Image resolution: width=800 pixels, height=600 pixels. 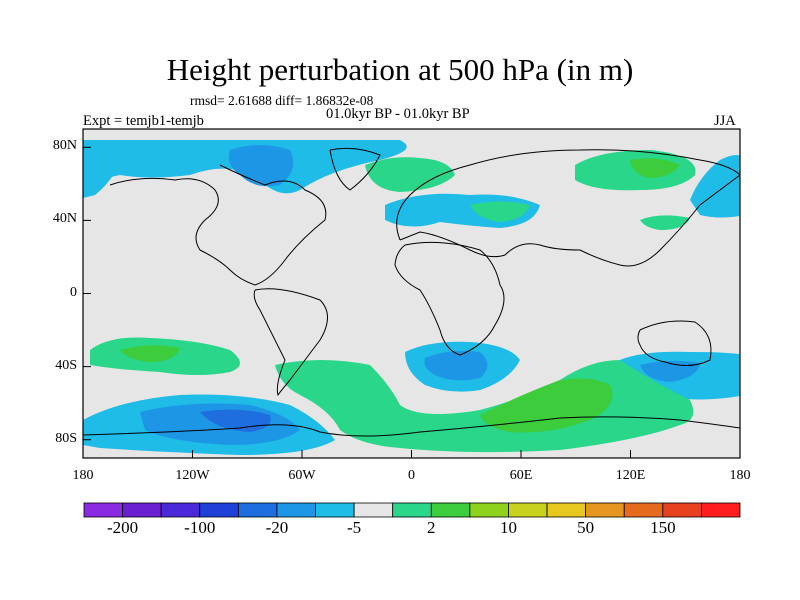 I want to click on colorbar-label: -100, so click(x=200, y=527).